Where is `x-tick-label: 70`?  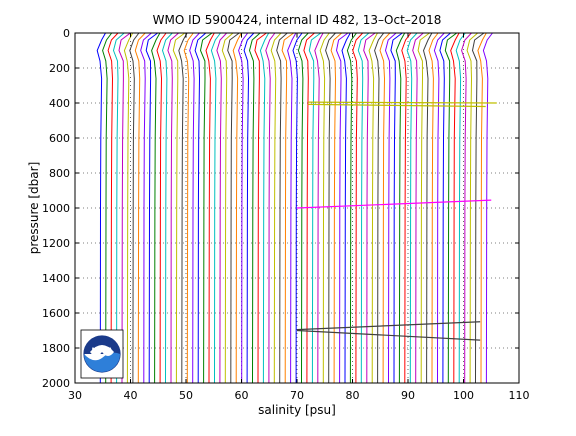
x-tick-label: 70 is located at coordinates (297, 395).